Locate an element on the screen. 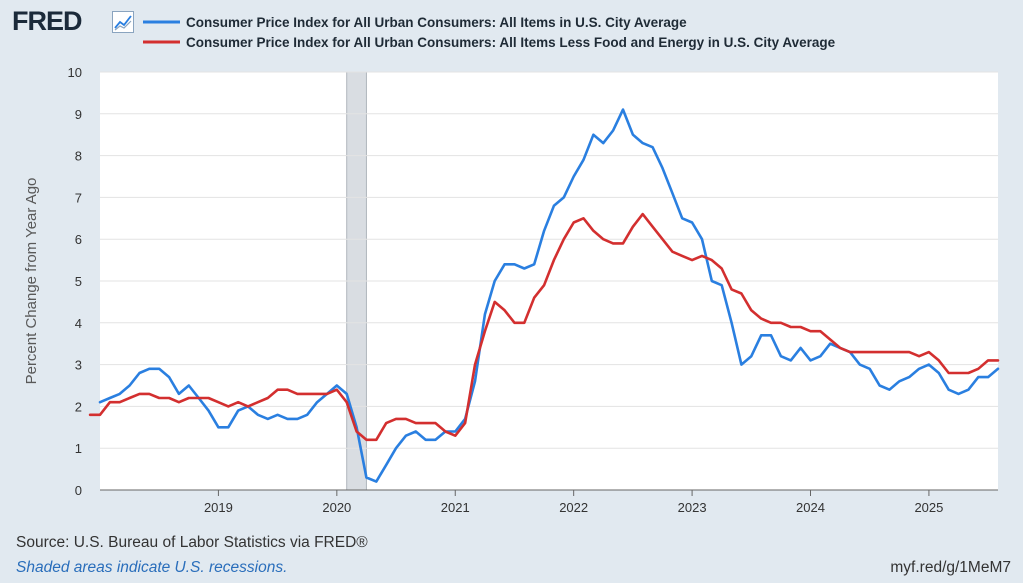  y-tick-label: 5 is located at coordinates (78, 281).